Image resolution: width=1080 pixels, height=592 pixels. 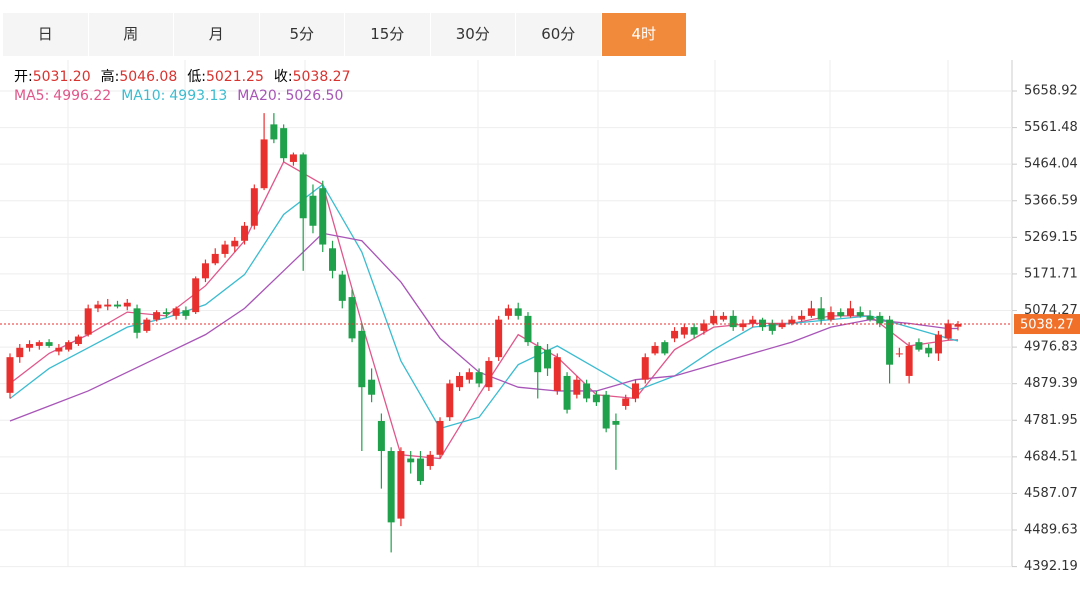 What do you see at coordinates (321, 77) in the screenshot?
I see `info-value: 5038.27` at bounding box center [321, 77].